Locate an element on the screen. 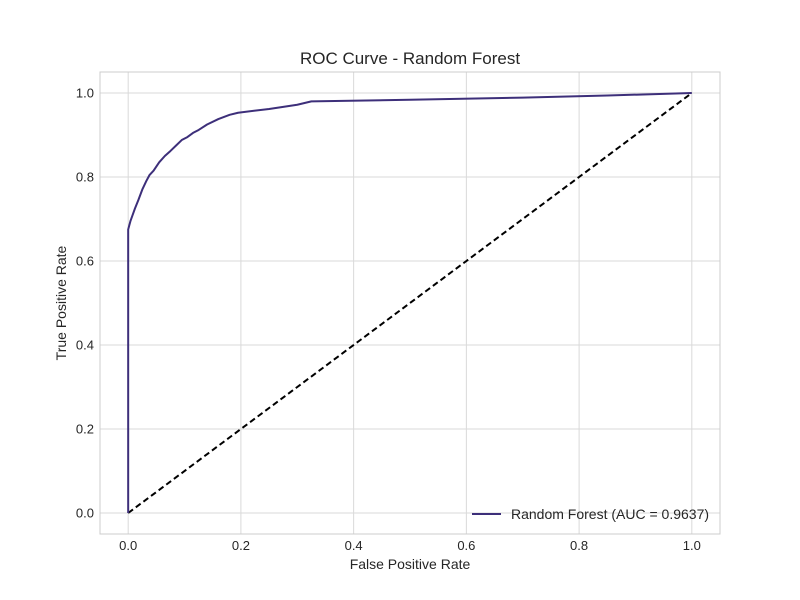 Image resolution: width=800 pixels, height=600 pixels. x-tick-label: 1.0 is located at coordinates (692, 545).